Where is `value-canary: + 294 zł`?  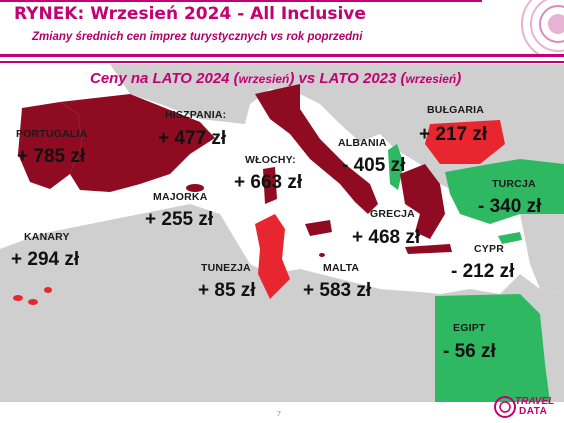
value-canary: + 294 zł is located at coordinates (45, 259).